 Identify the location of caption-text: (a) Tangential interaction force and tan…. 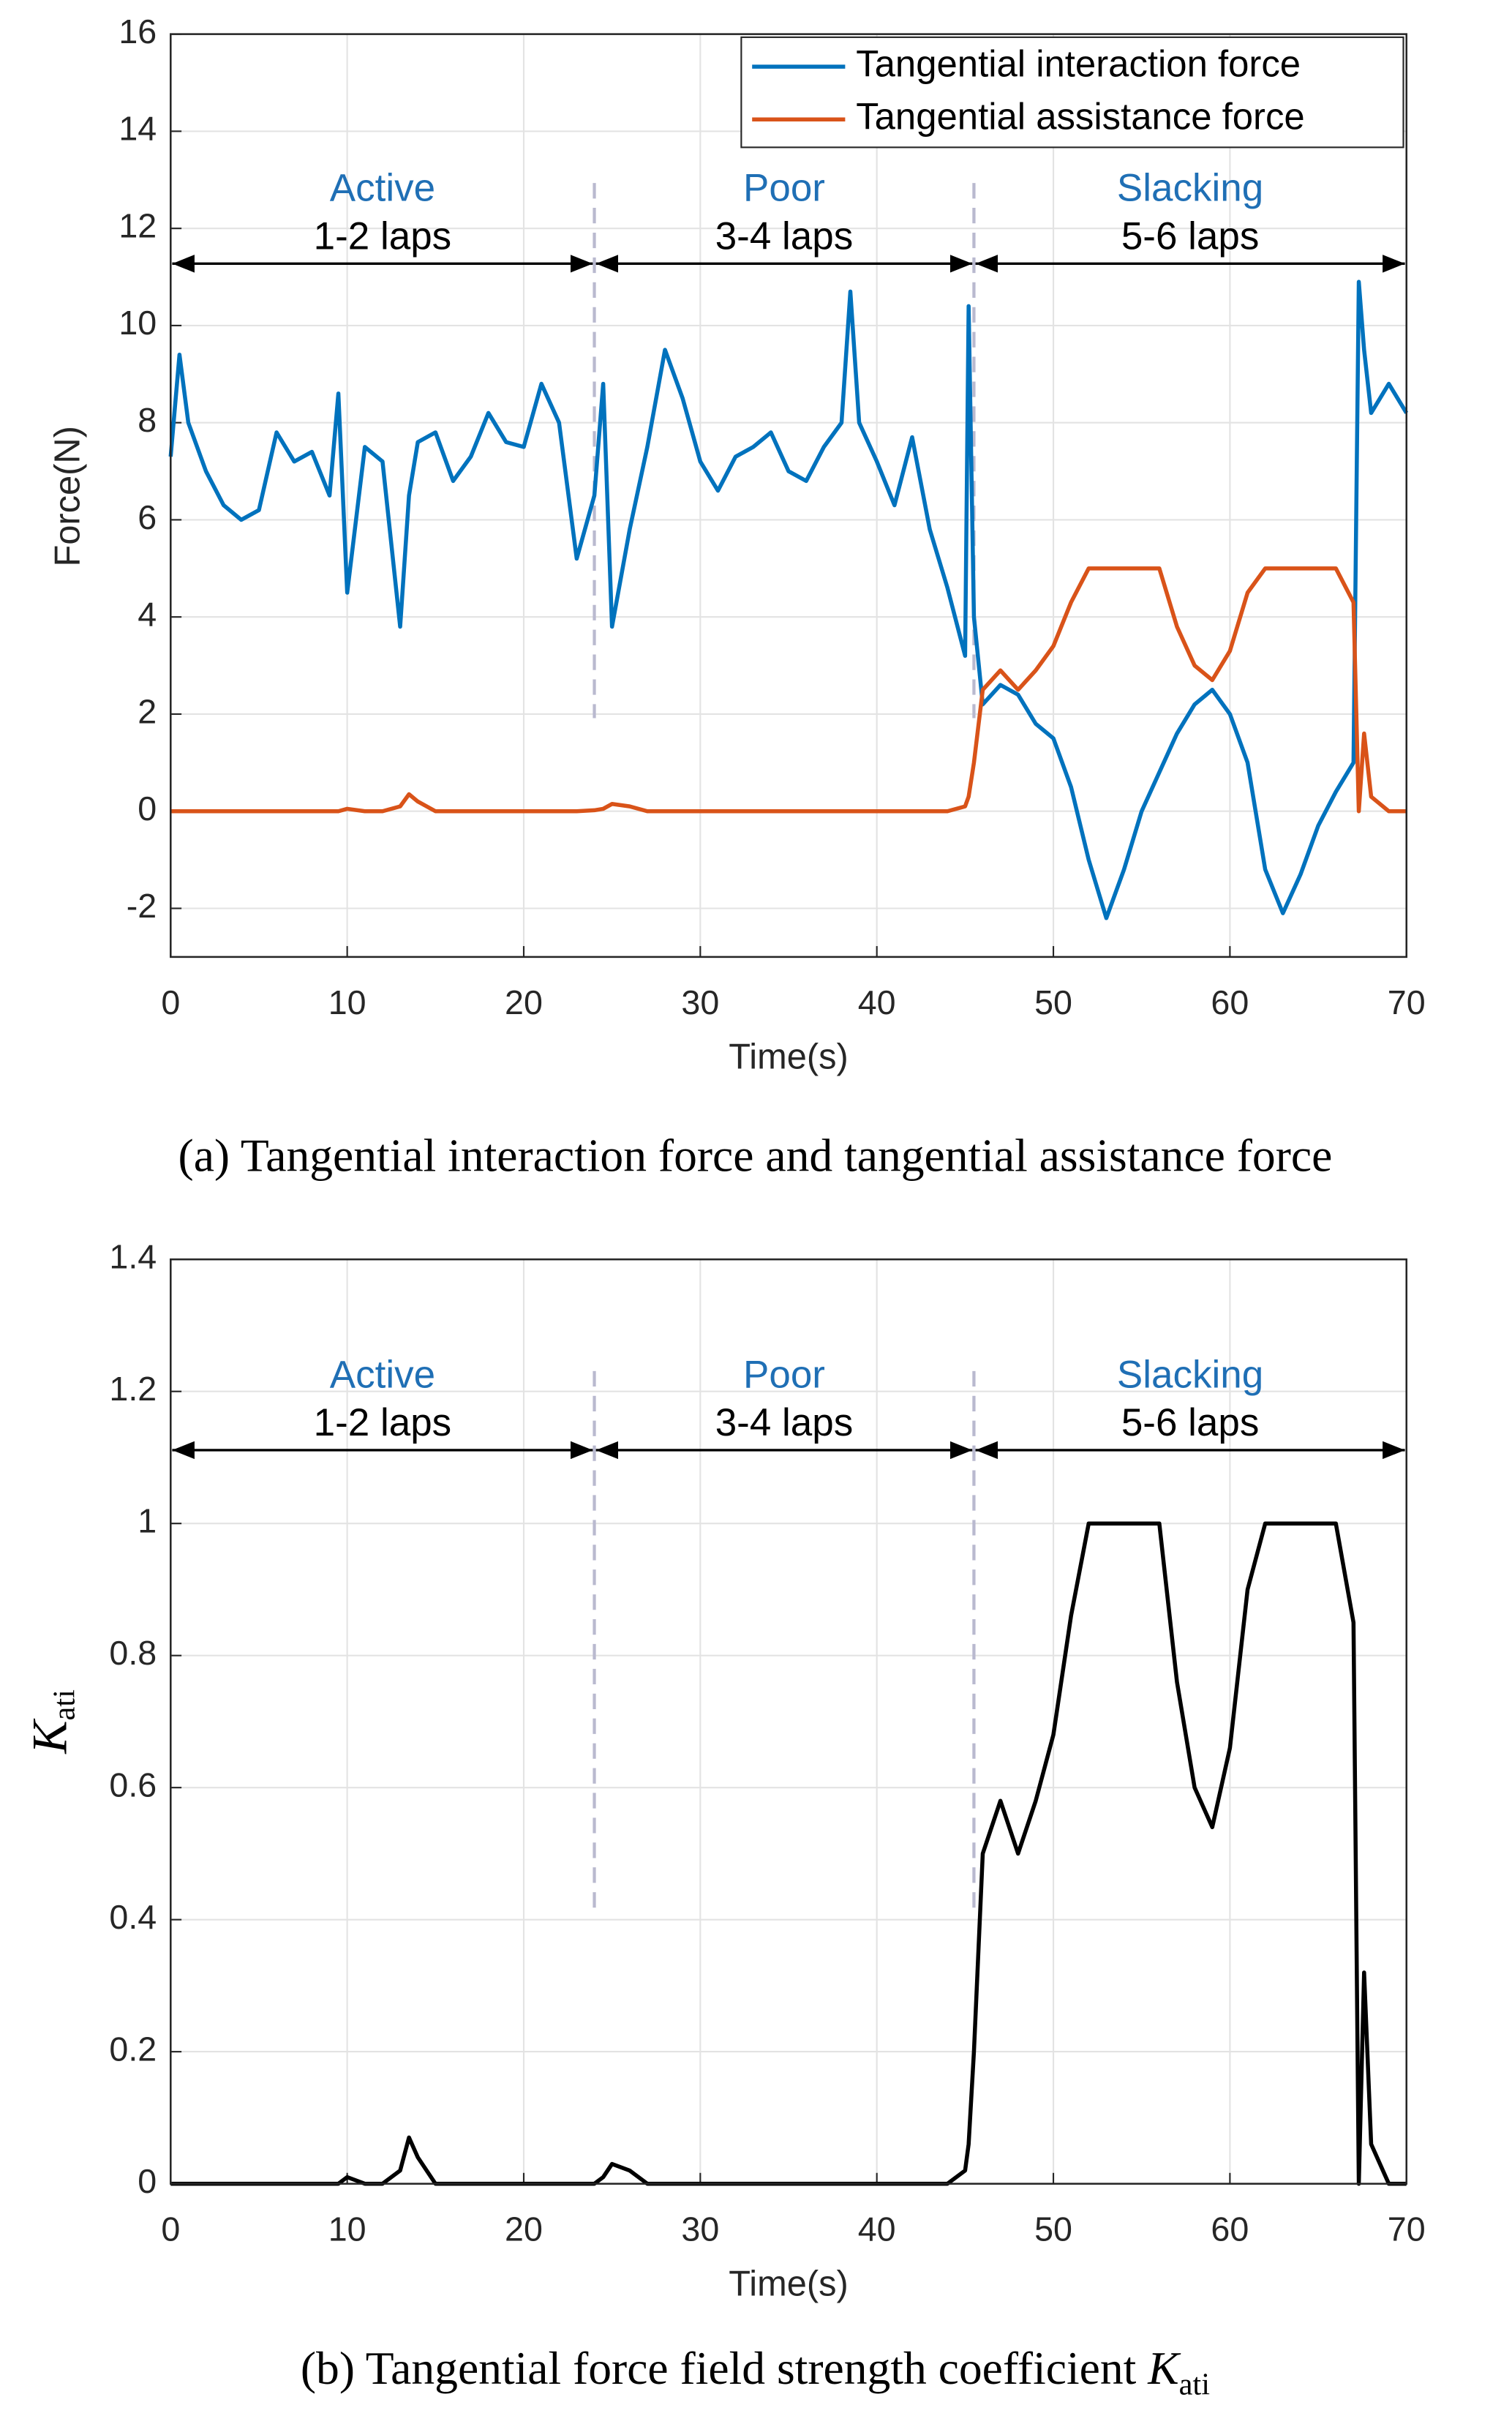
(755, 1155).